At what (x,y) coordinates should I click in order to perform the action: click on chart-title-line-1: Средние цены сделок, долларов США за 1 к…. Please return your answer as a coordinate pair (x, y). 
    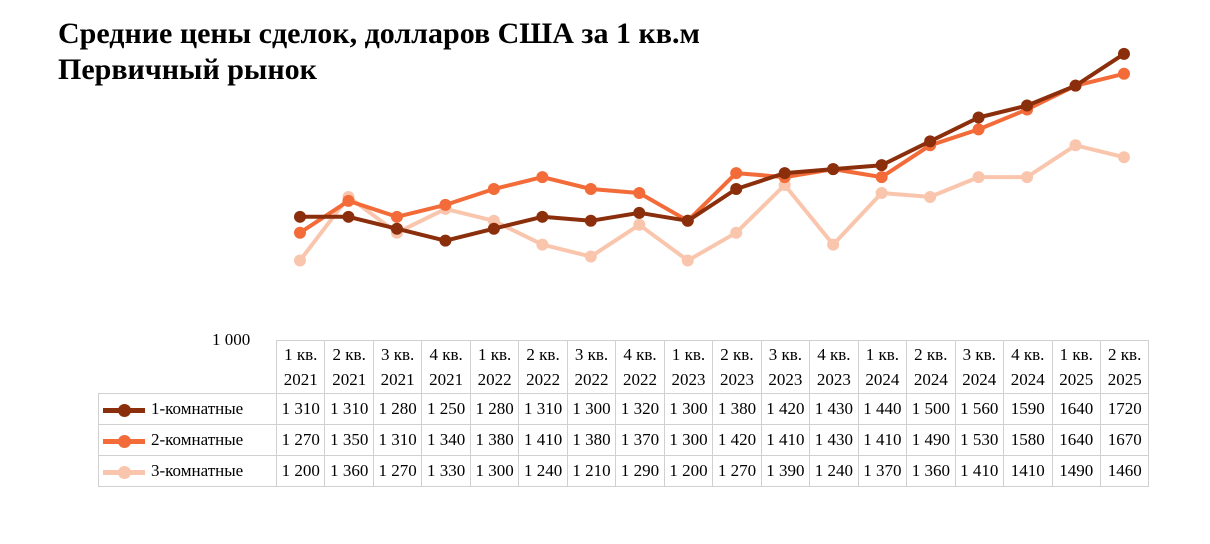
    Looking at the image, I should click on (379, 33).